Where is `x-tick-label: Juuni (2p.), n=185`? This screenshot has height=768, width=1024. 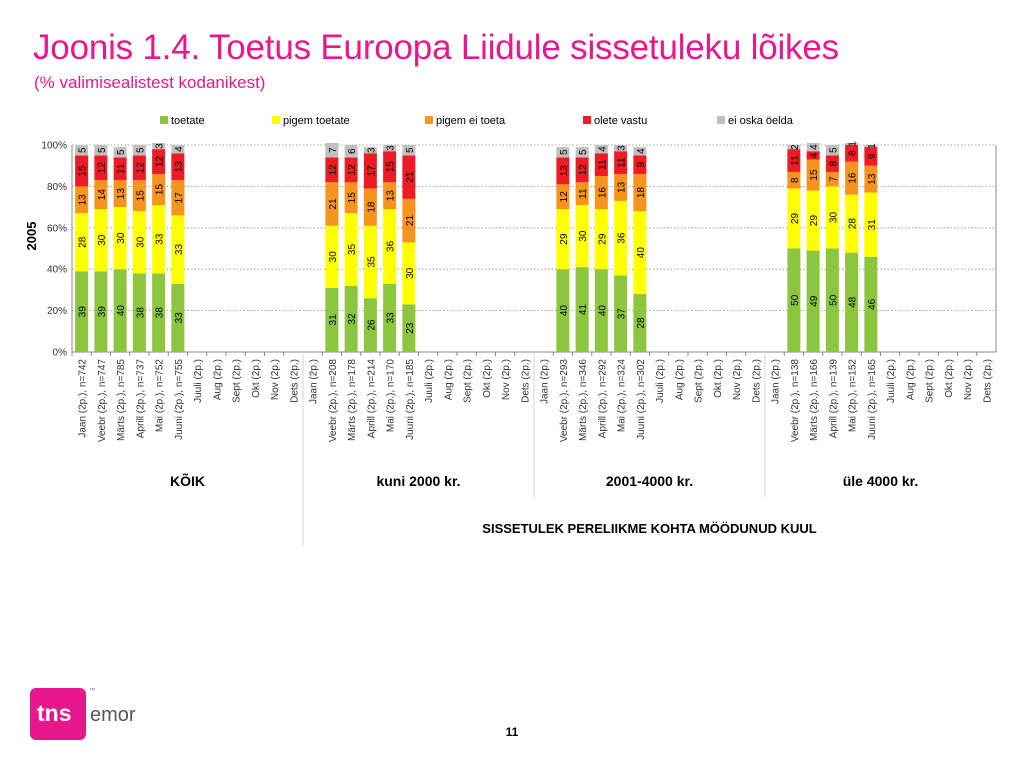 x-tick-label: Juuni (2p.), n=185 is located at coordinates (410, 399).